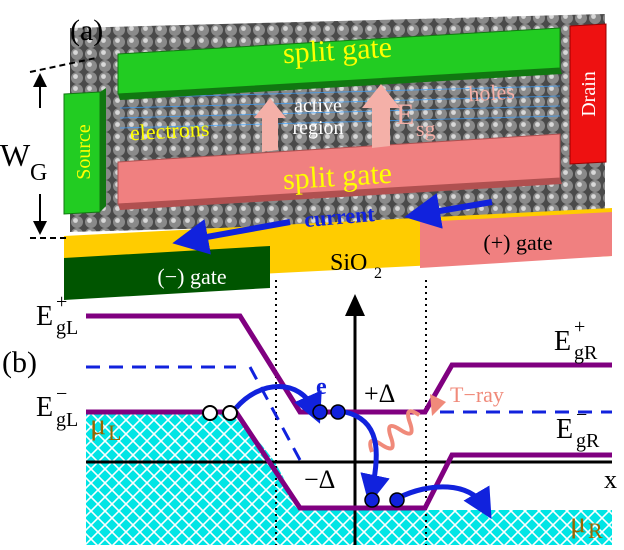  Describe the element at coordinates (337, 50) in the screenshot. I see `split-gate-top-label: split gate` at that location.